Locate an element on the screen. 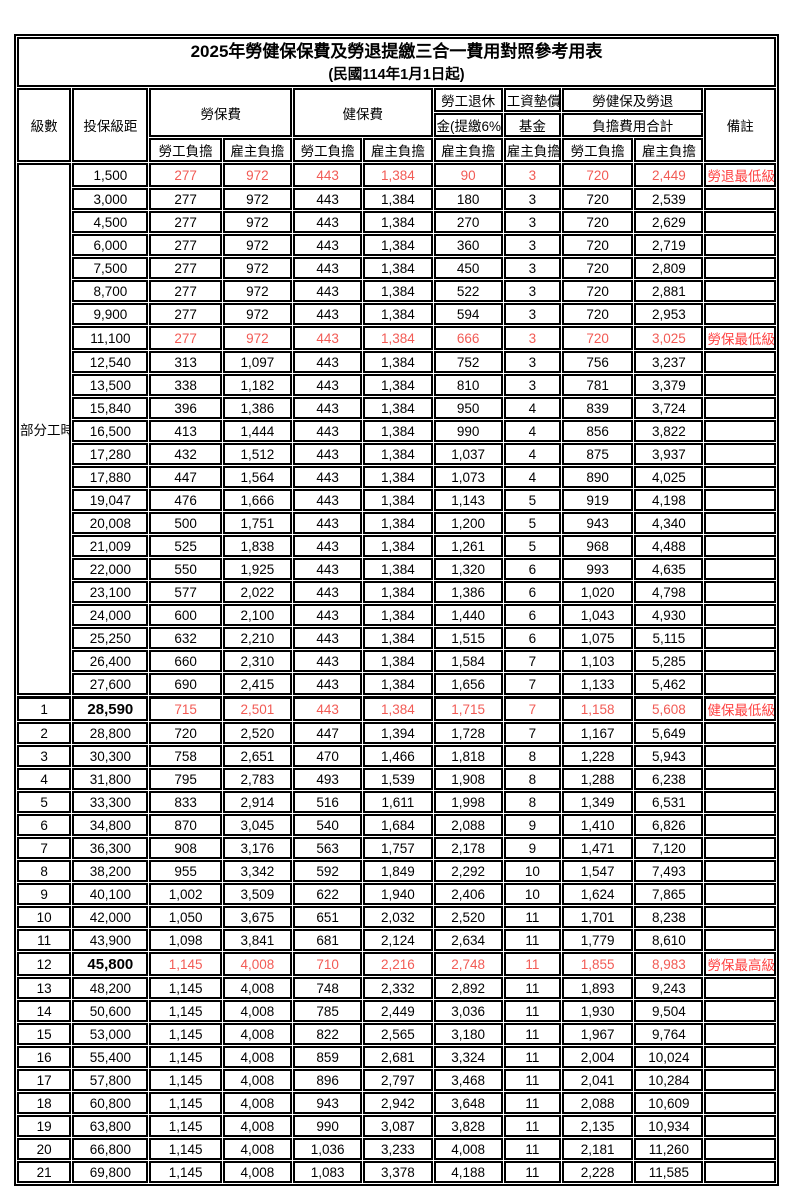 The width and height of the screenshot is (791, 1186). fee-value-cell: 10 is located at coordinates (532, 871).